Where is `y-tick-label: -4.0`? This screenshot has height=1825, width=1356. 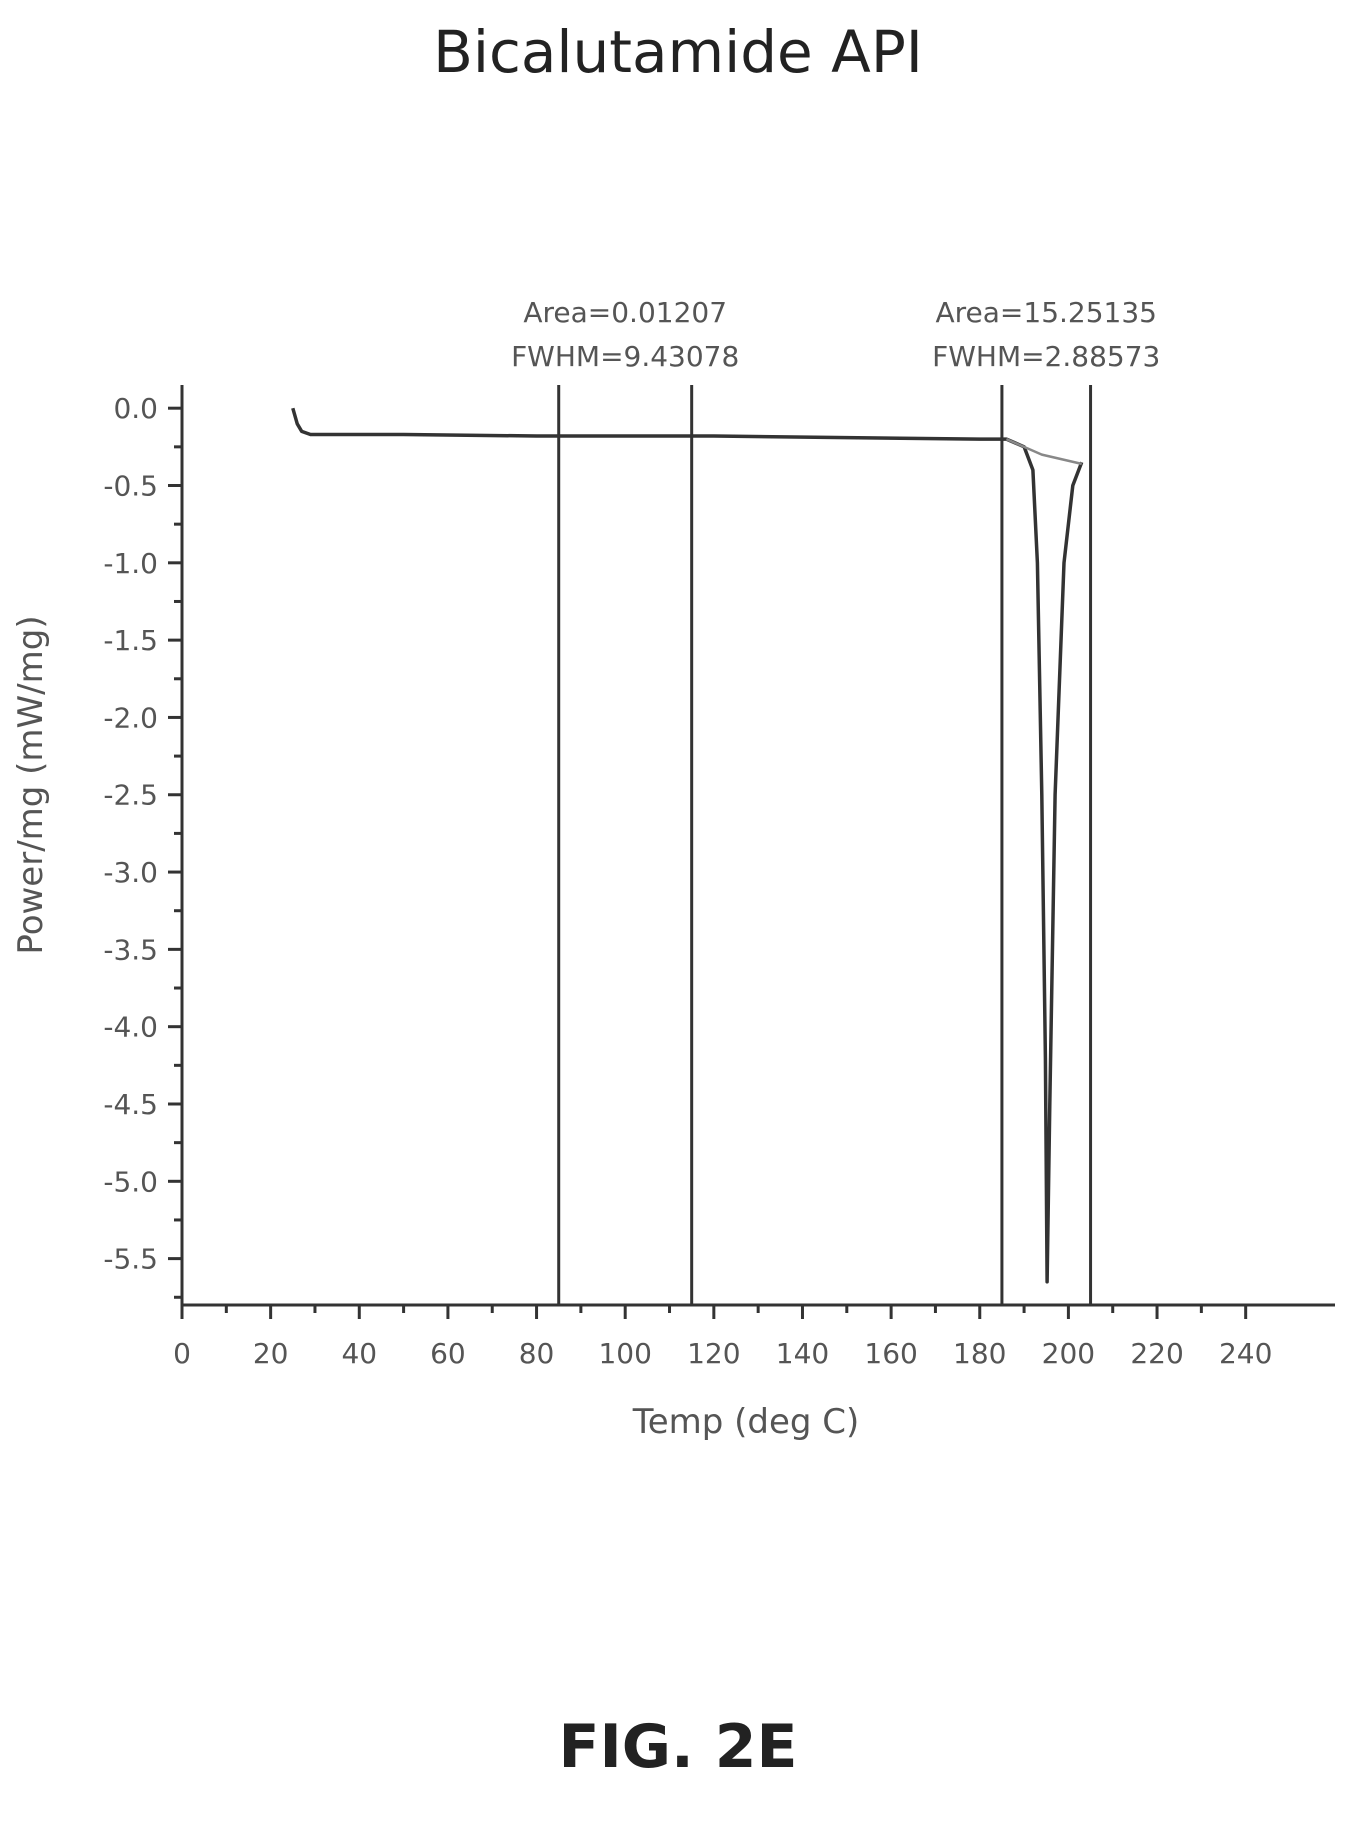
y-tick-label: -4.0 is located at coordinates (130, 1027).